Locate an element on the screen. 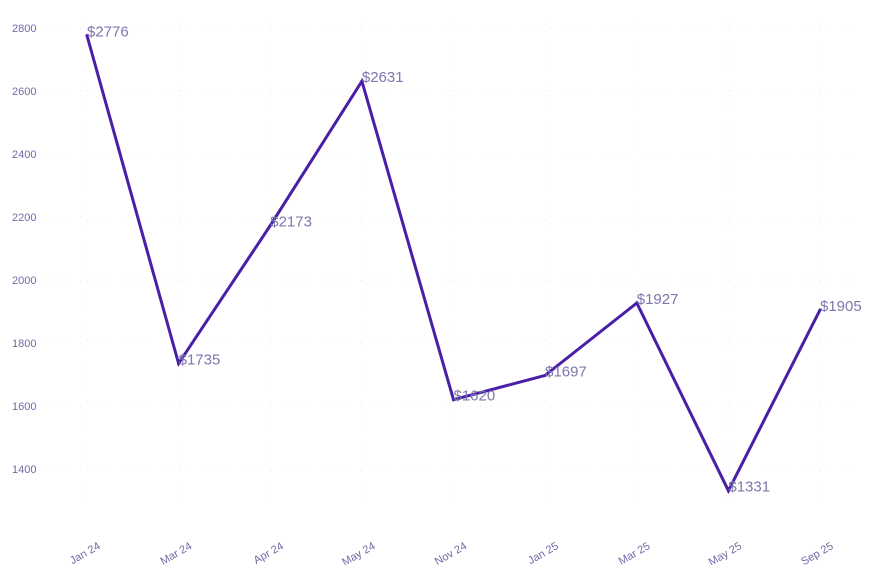  data-label: $1905 is located at coordinates (841, 306).